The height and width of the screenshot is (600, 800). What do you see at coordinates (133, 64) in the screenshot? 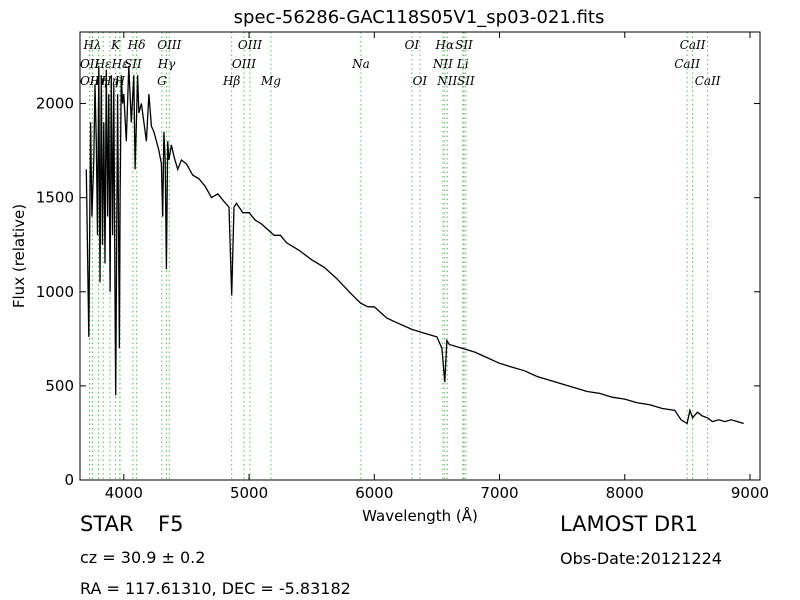
I see `line-marker-label-9: SII` at bounding box center [133, 64].